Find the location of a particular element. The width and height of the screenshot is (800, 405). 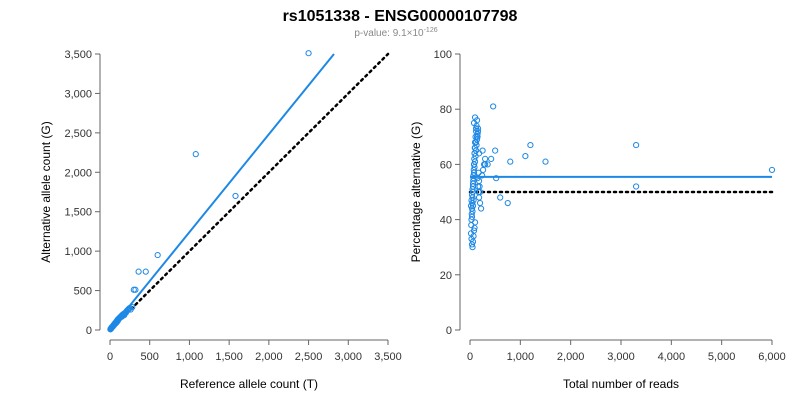

y-axis-title: Alternative allele count (G) is located at coordinates (46, 191).